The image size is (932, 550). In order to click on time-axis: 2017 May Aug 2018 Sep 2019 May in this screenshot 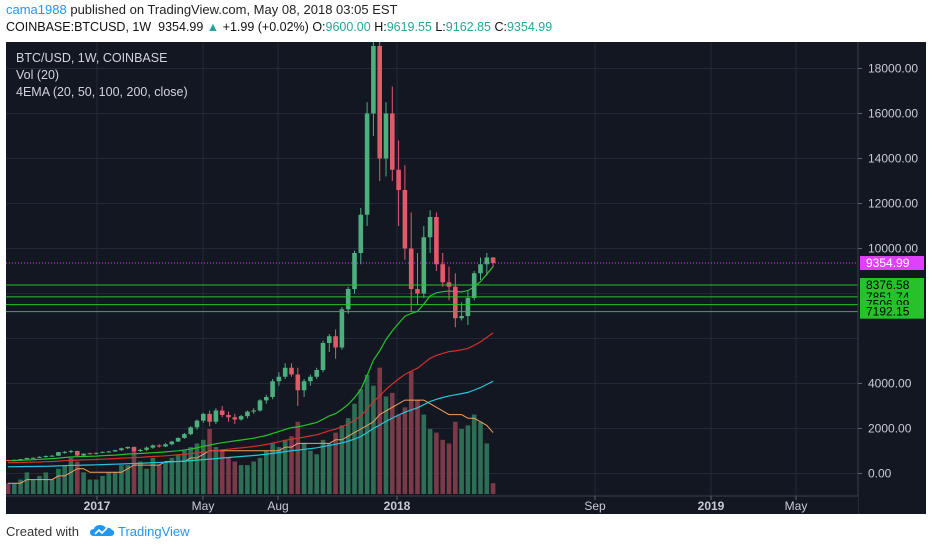, I will do `click(432, 504)`.